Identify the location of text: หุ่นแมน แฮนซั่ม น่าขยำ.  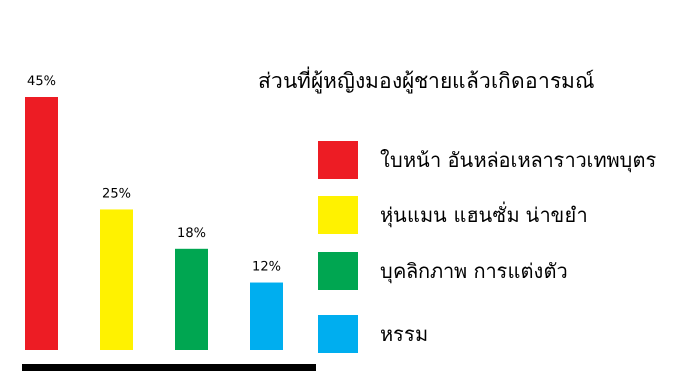
(484, 214).